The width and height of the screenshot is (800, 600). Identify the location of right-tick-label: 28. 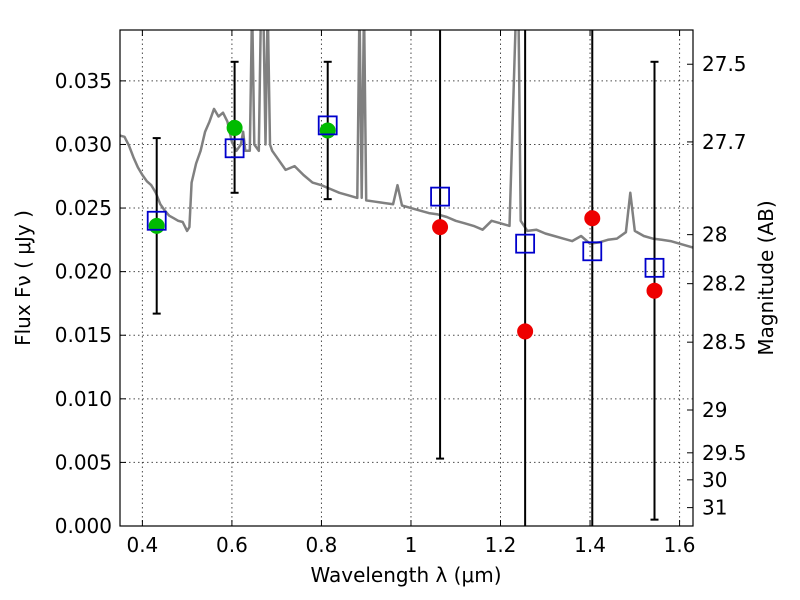
(714, 235).